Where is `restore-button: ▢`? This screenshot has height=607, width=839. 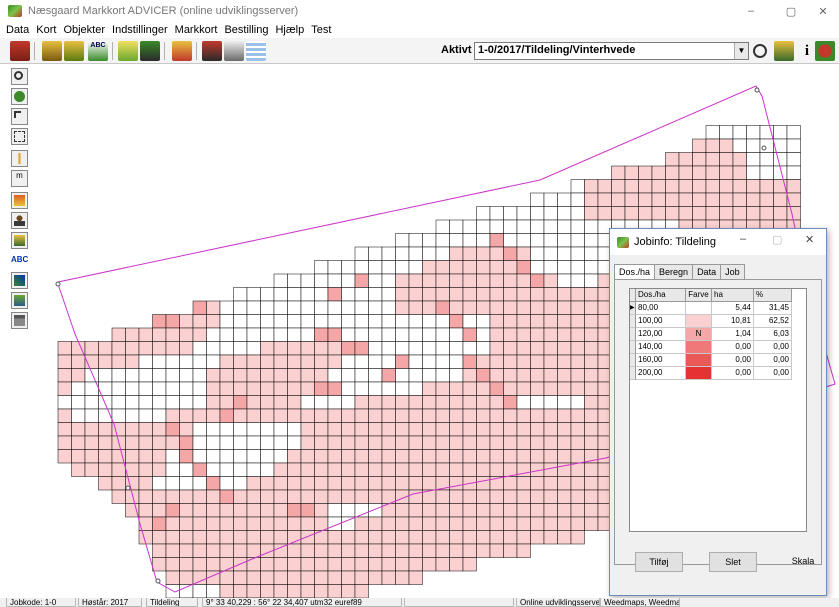 restore-button: ▢ is located at coordinates (791, 11).